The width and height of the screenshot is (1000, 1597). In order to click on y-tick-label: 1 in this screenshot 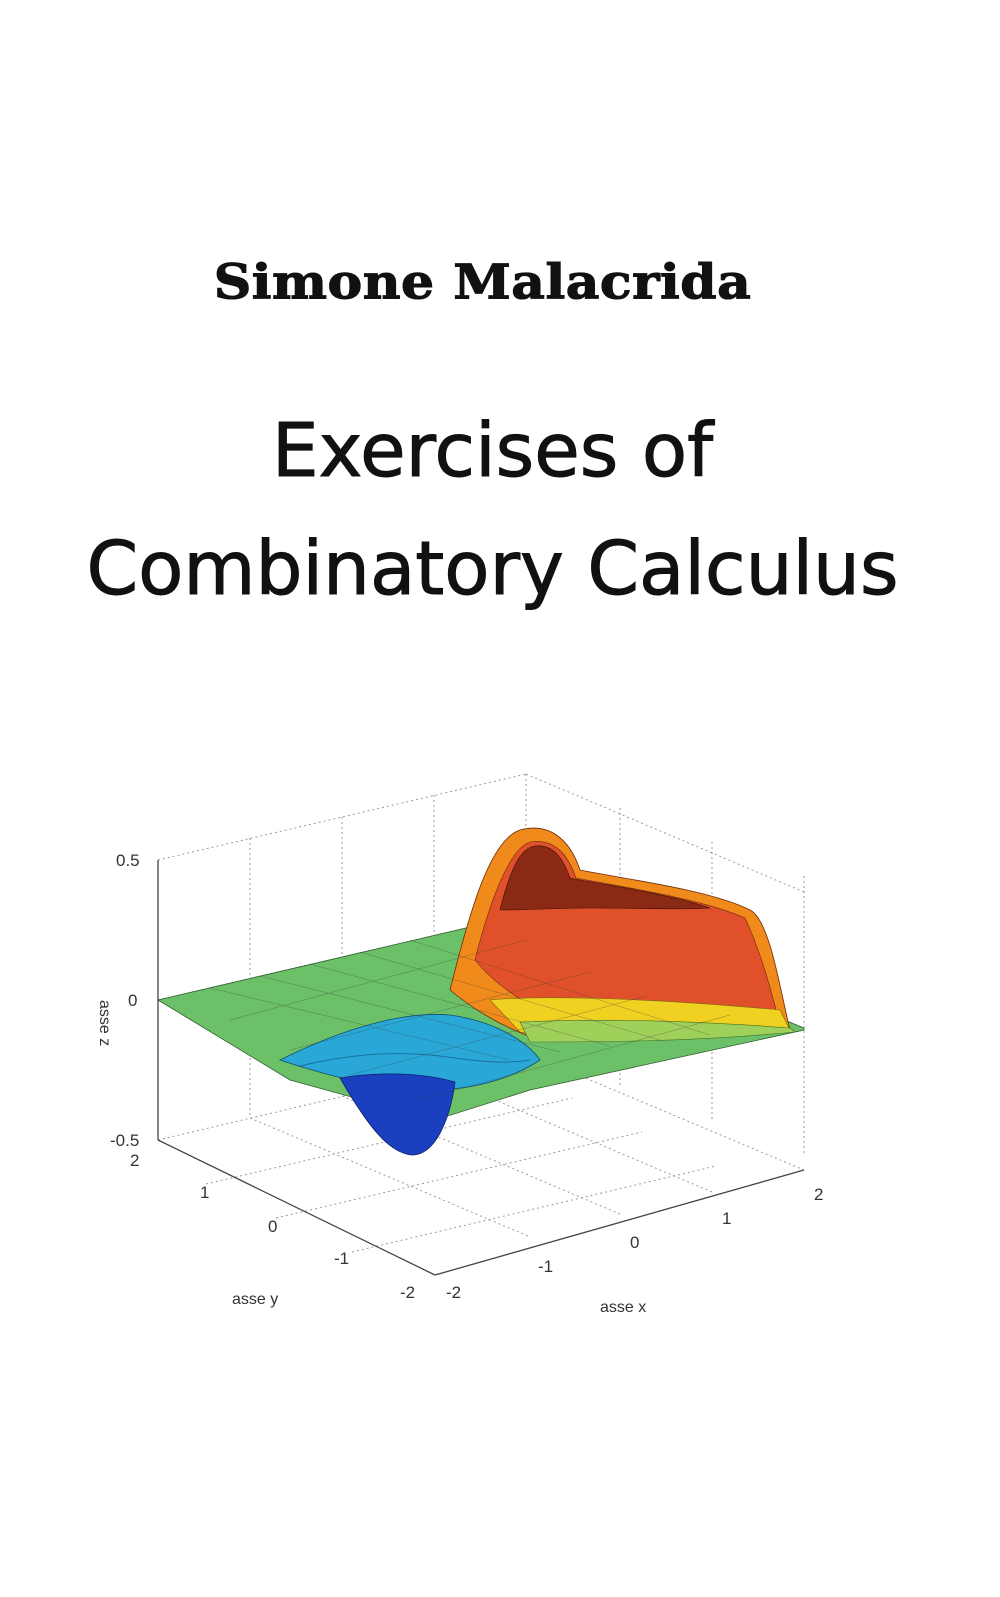, I will do `click(204, 1192)`.